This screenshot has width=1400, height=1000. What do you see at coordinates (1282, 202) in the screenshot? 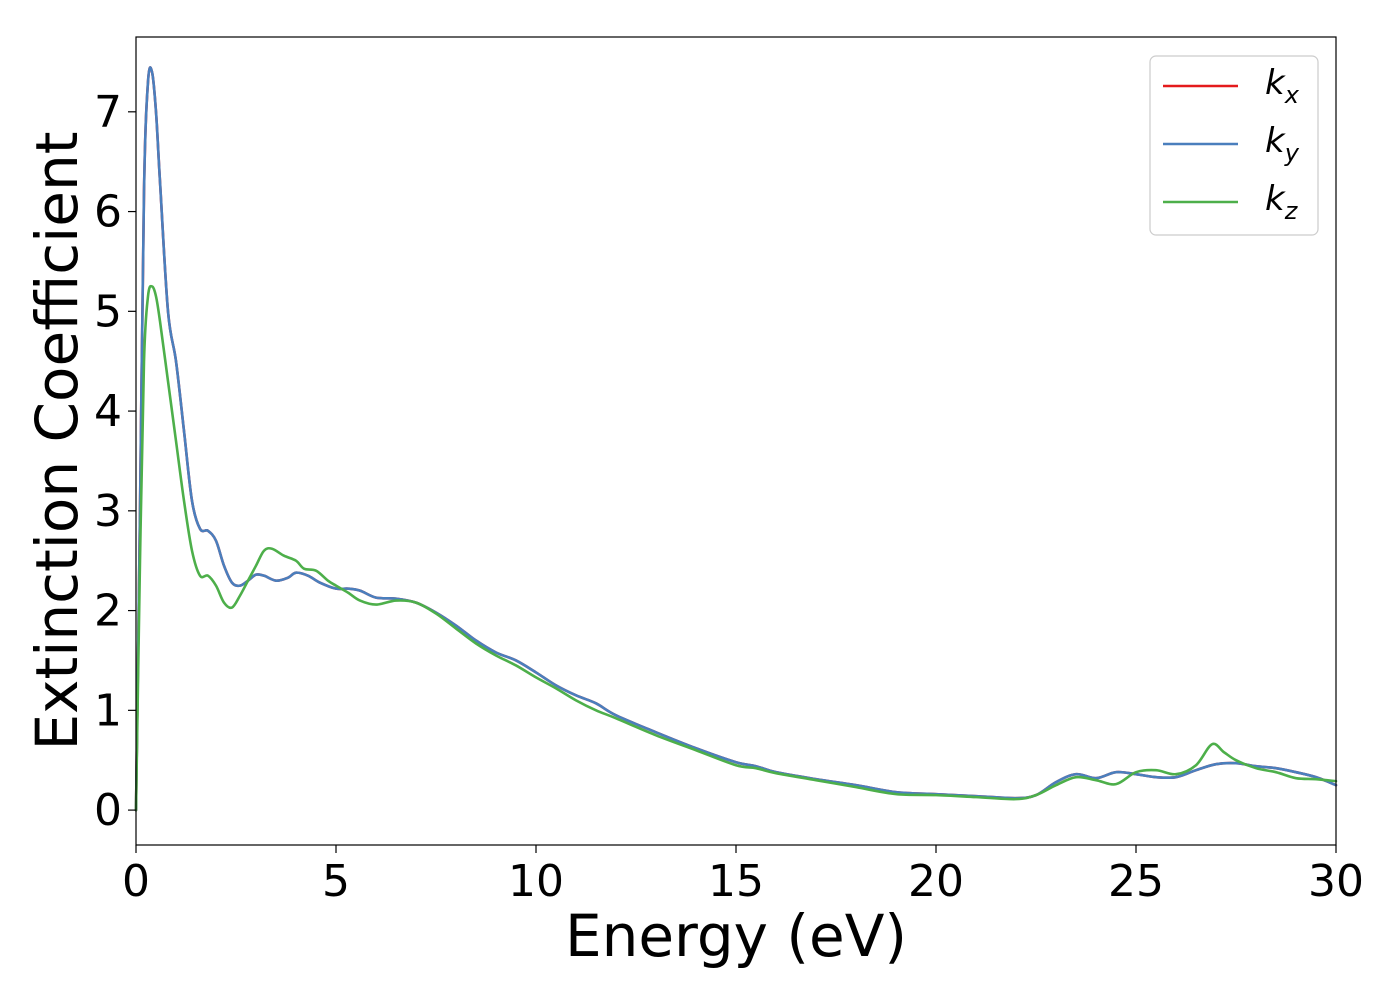
I see `legend-label-kz: kz` at bounding box center [1282, 202].